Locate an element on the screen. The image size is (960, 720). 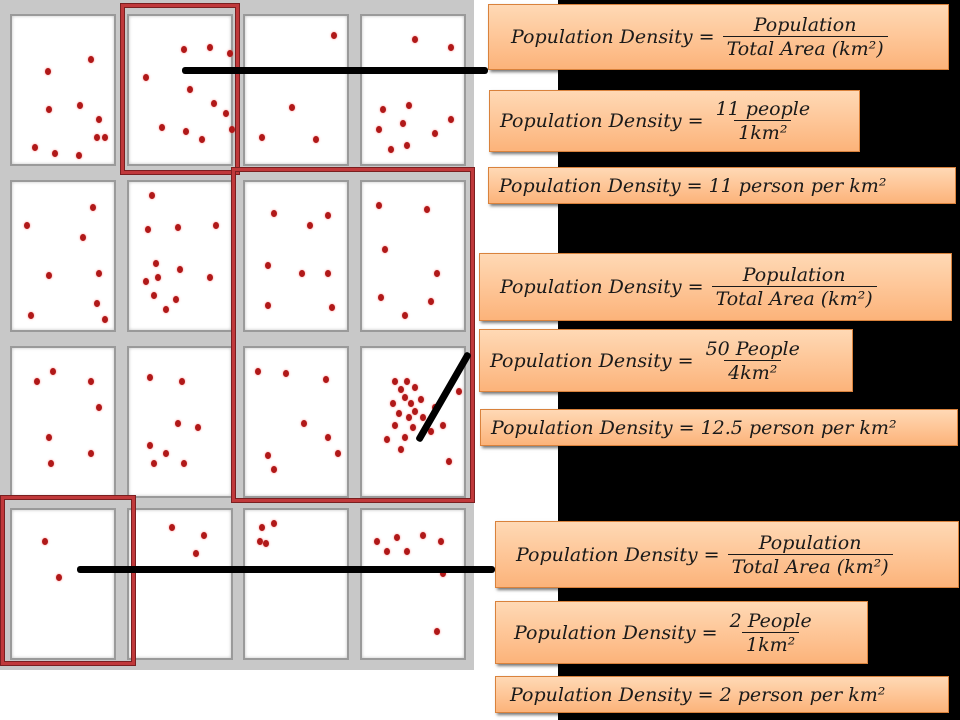
equation-specific-3: Population Density = 2 People 1km² is located at coordinates (681, 632).